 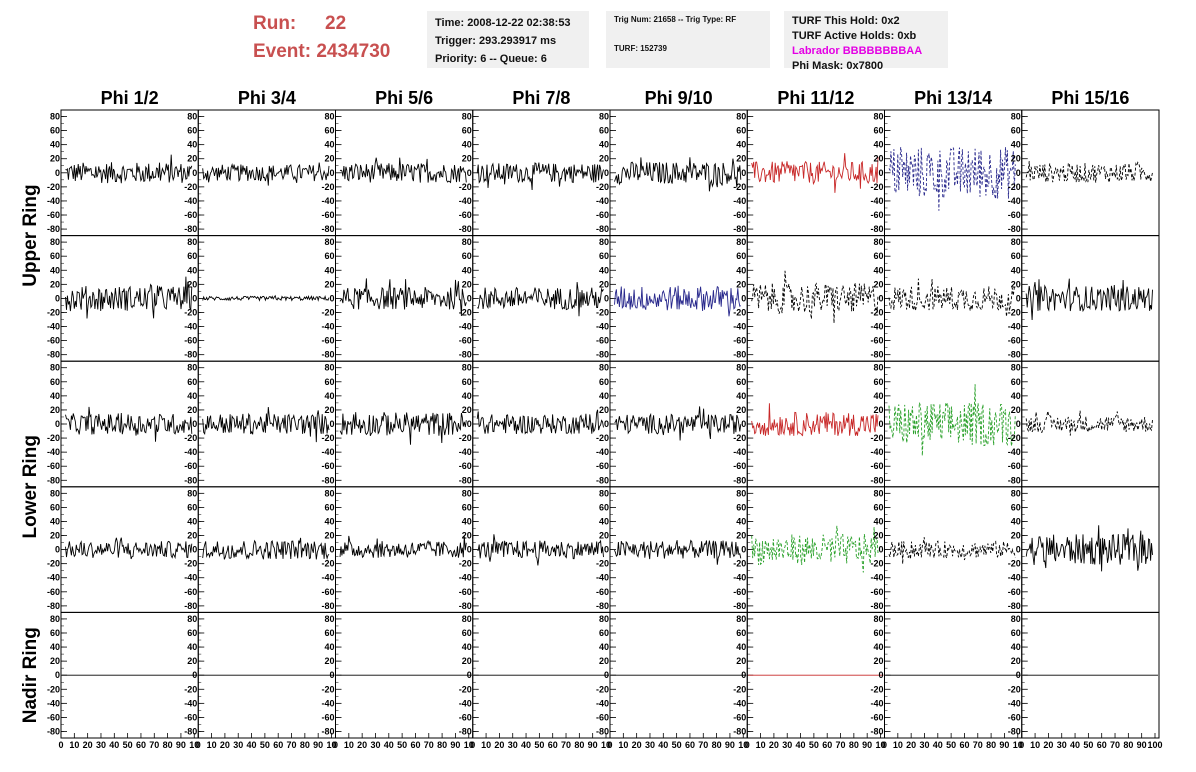 What do you see at coordinates (541, 98) in the screenshot?
I see `column-header: Phi 7/8` at bounding box center [541, 98].